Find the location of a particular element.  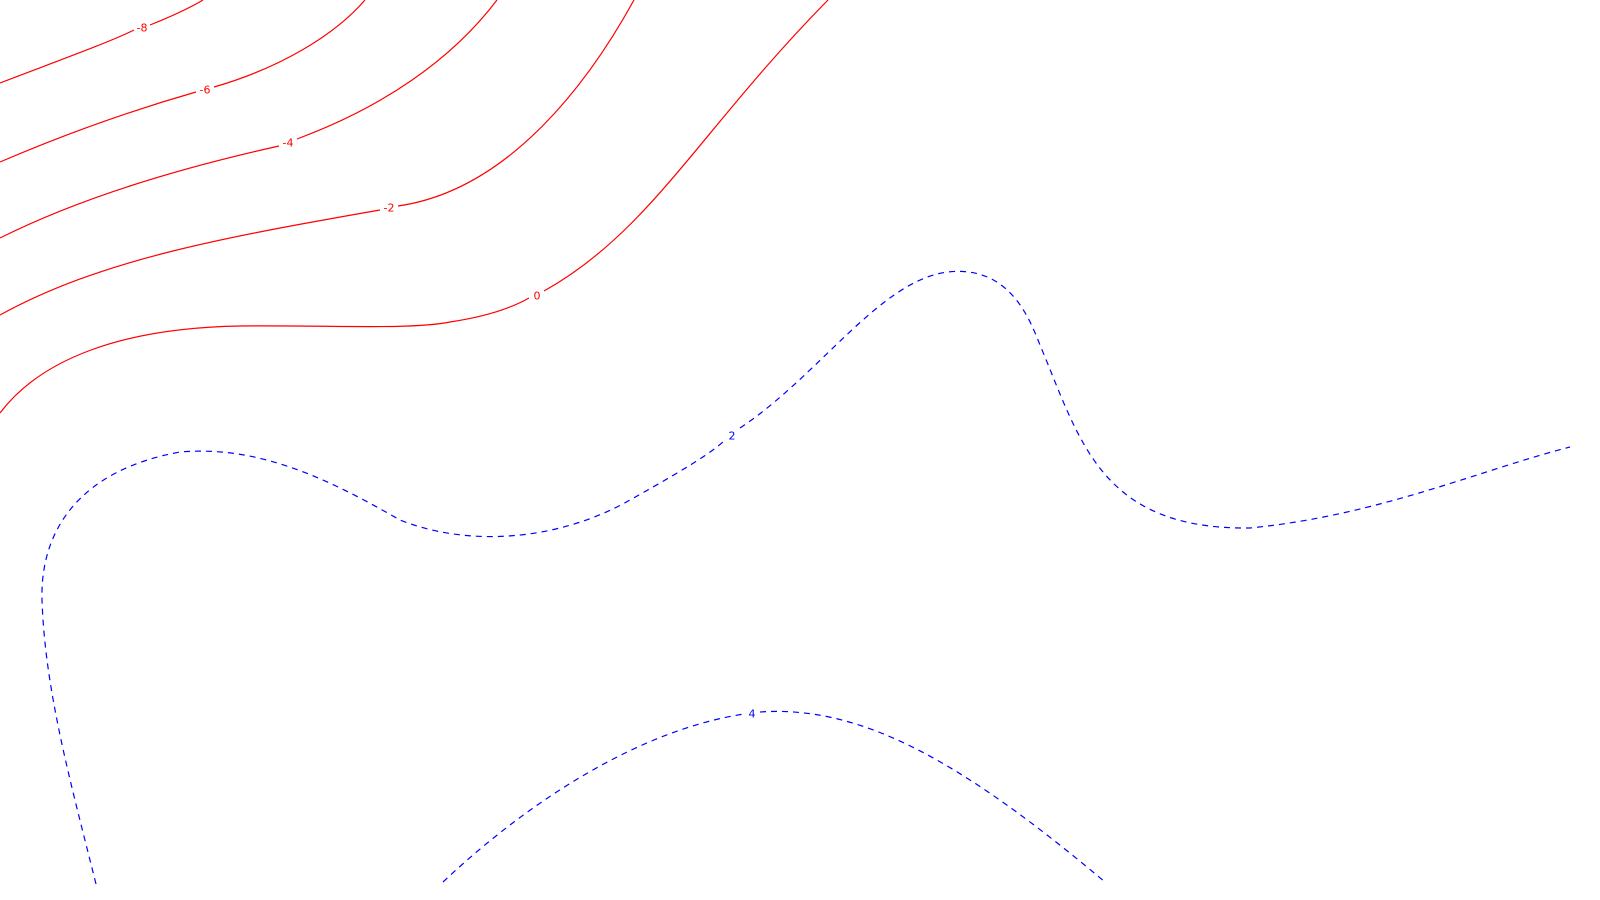

contour-label: -8 is located at coordinates (142, 28).